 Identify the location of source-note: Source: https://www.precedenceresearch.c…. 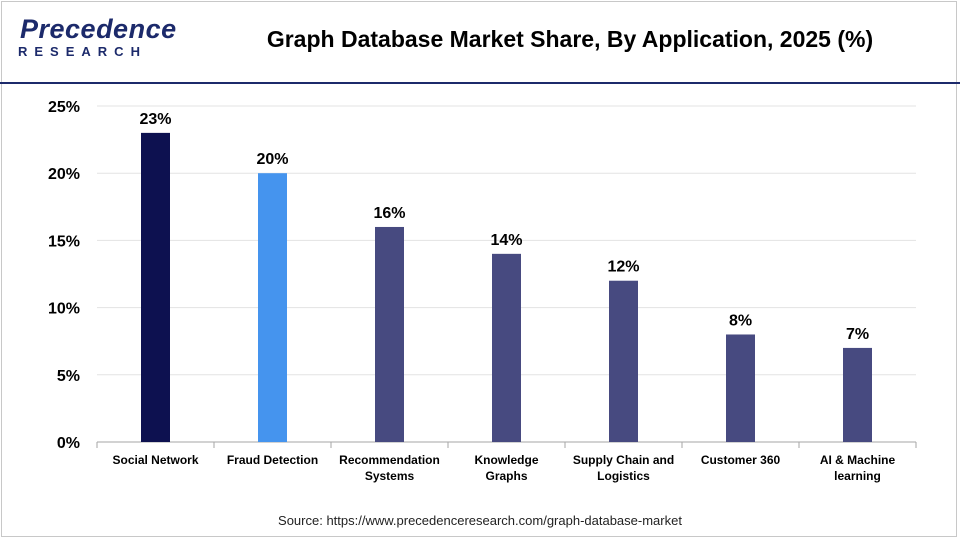
(480, 520).